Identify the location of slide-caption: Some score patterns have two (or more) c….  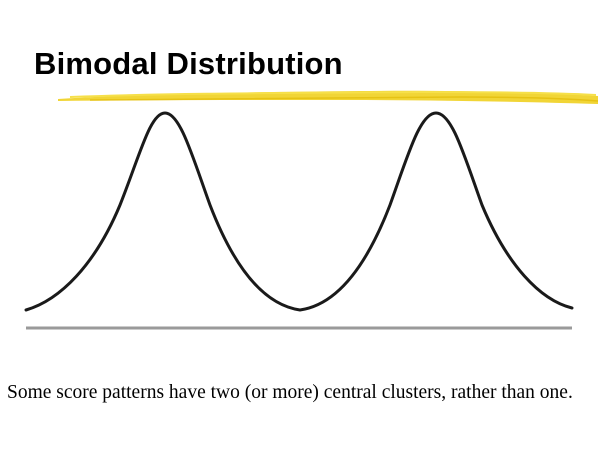
(290, 392).